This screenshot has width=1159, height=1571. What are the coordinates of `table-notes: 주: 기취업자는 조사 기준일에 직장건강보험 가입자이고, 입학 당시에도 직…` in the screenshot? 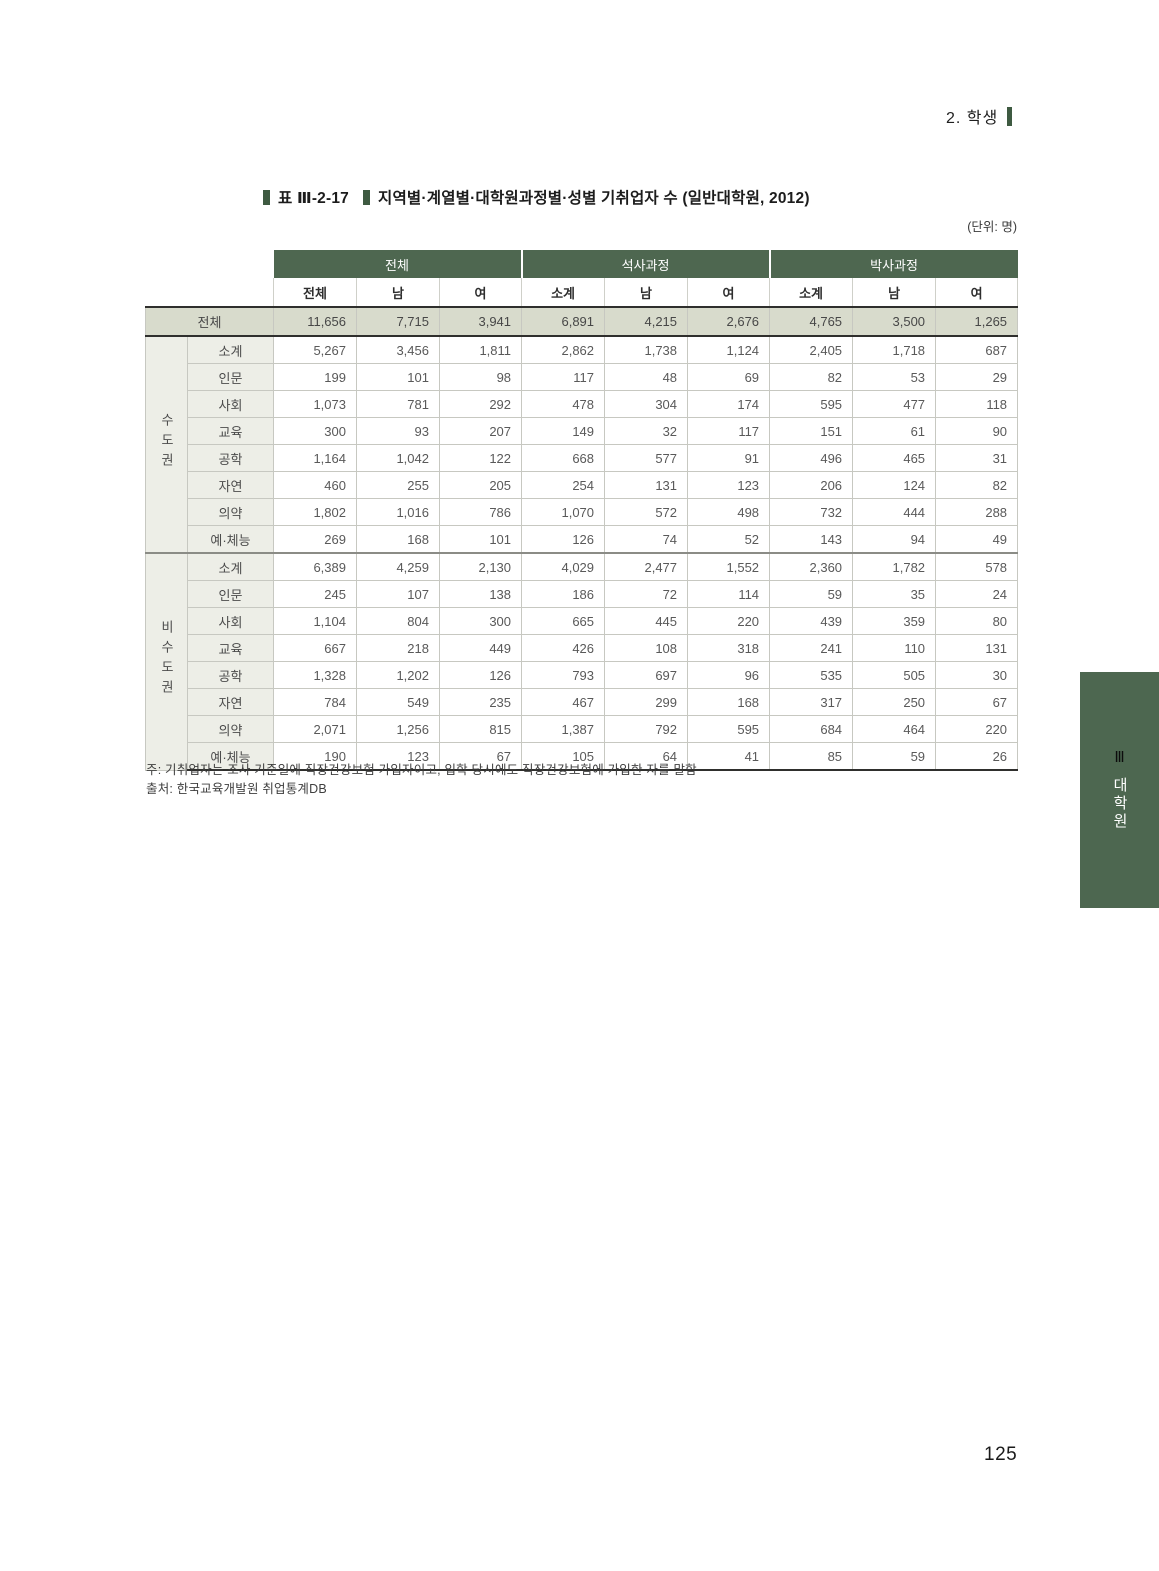 It's located at (421, 780).